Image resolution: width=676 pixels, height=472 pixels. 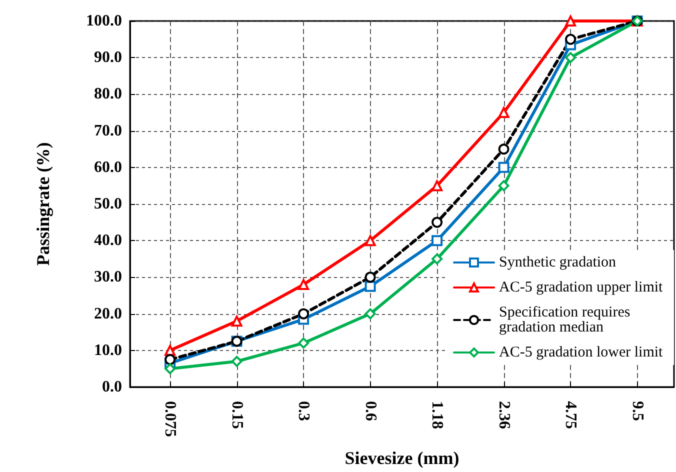 I want to click on y-axis-title: Passingrate (%), so click(x=43, y=204).